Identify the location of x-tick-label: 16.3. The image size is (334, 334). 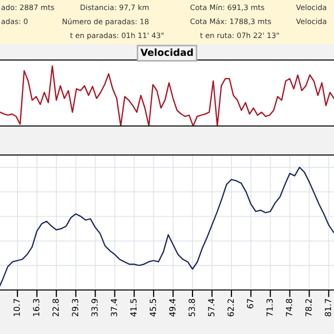
(36, 307).